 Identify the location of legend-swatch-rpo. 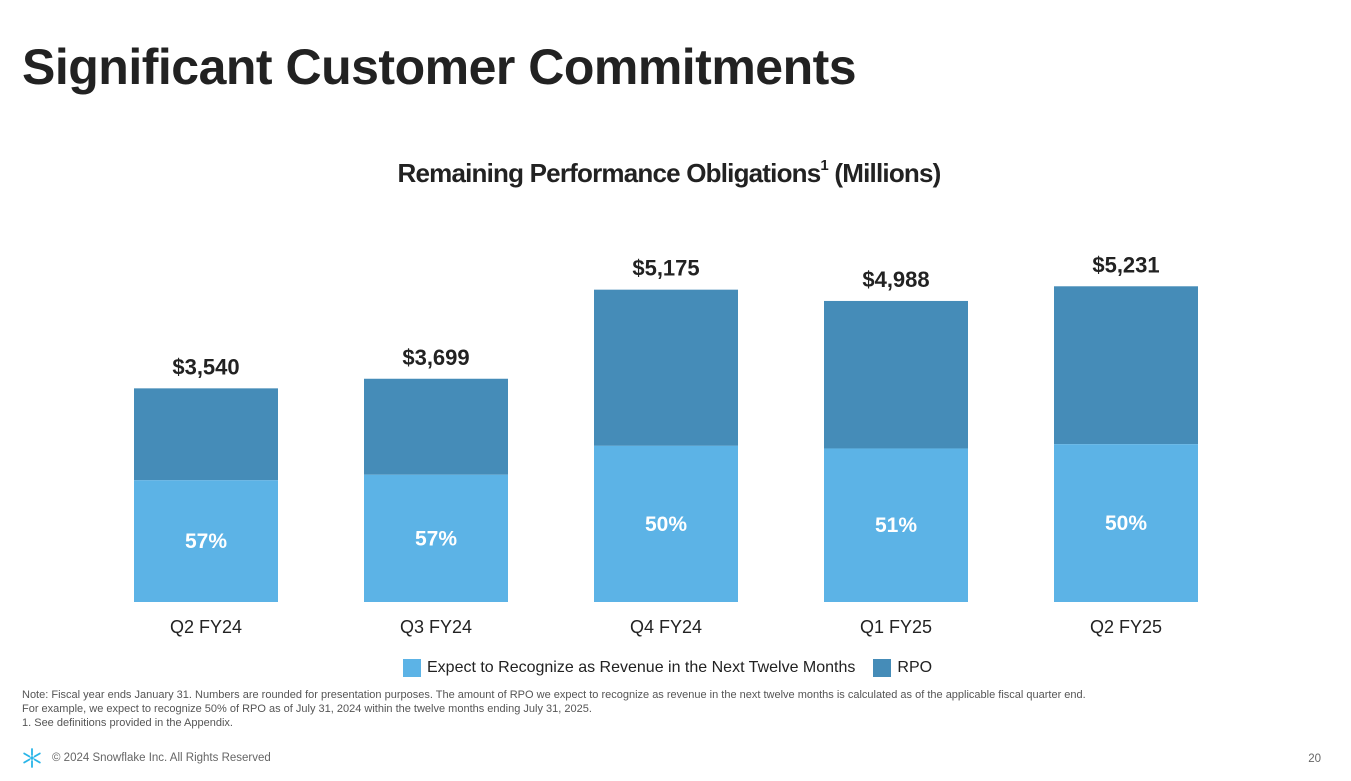
(882, 668).